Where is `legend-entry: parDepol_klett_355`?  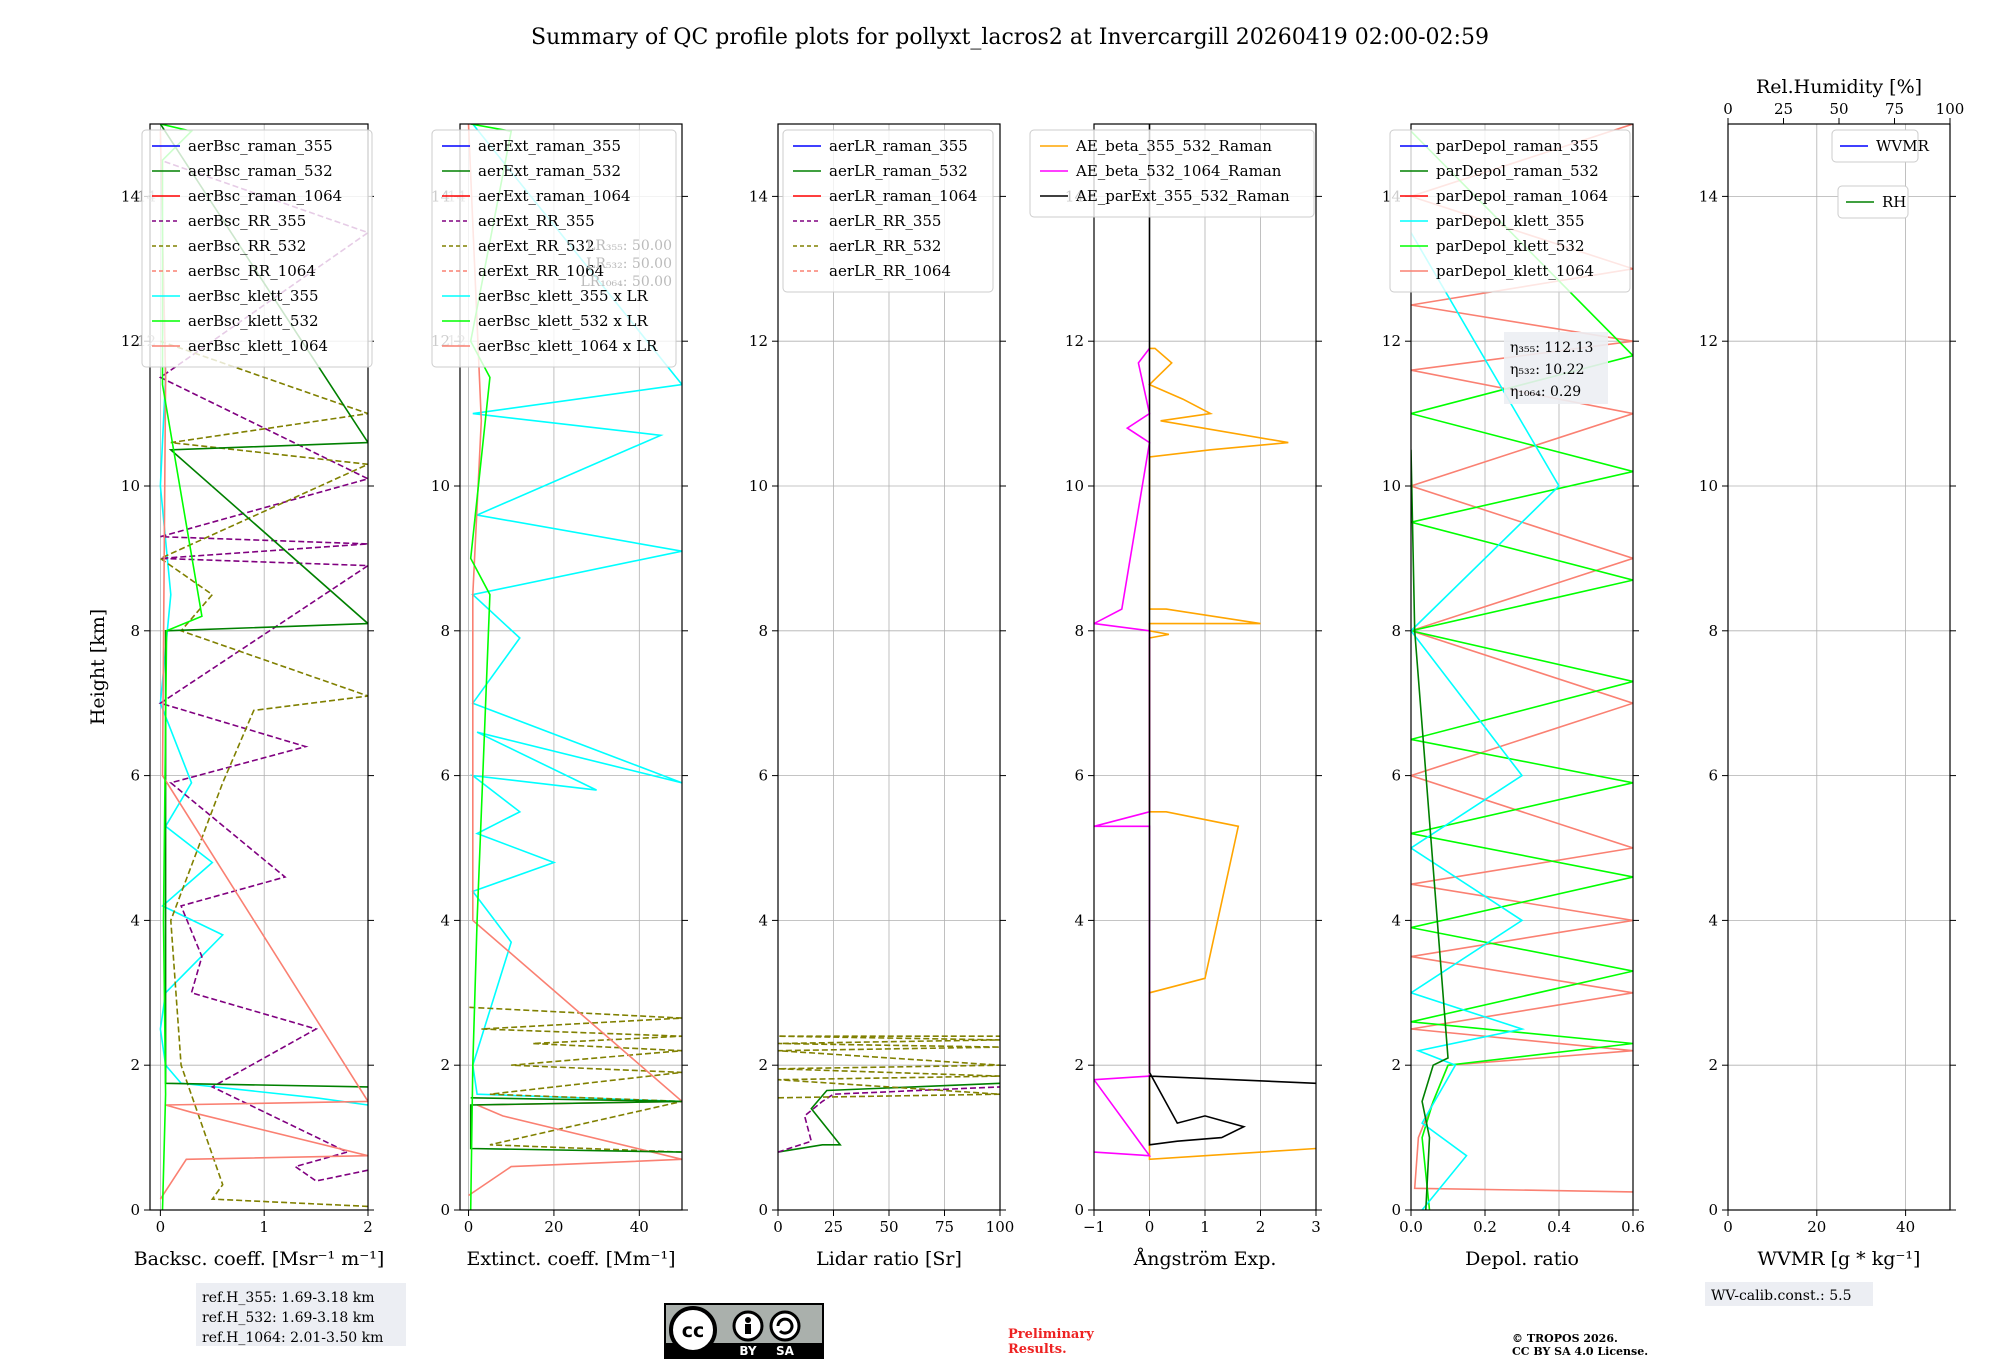 legend-entry: parDepol_klett_355 is located at coordinates (1510, 221).